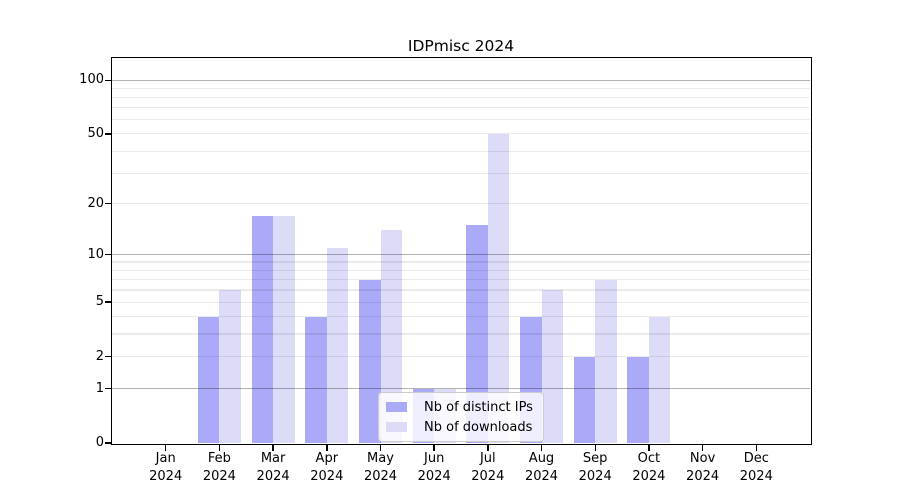 Image resolution: width=900 pixels, height=500 pixels. I want to click on x-tick-jul-2024, so click(488, 447).